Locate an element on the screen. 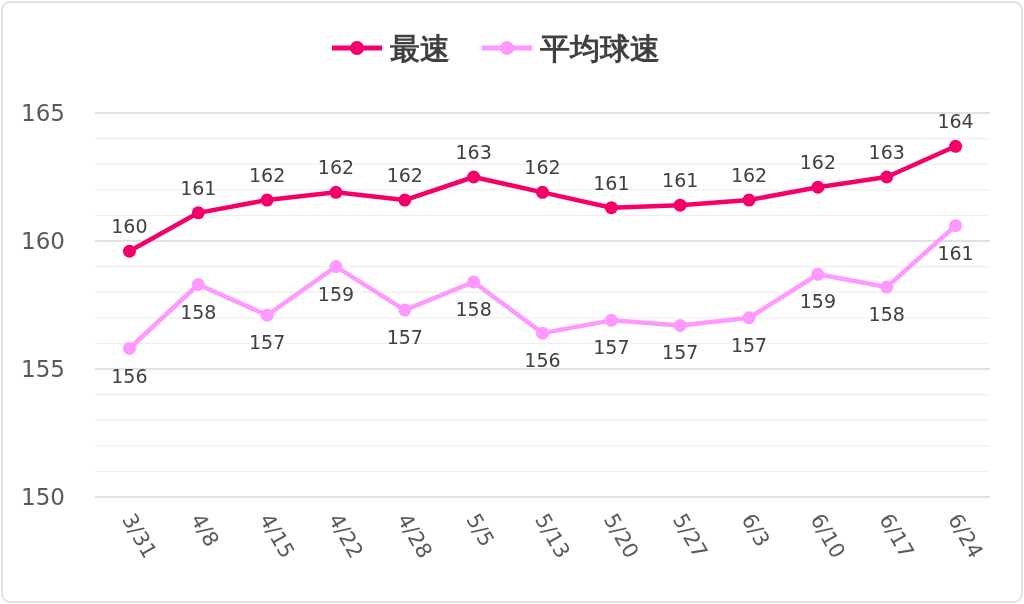 The image size is (1024, 604). y-tick-label: 165 is located at coordinates (43, 113).